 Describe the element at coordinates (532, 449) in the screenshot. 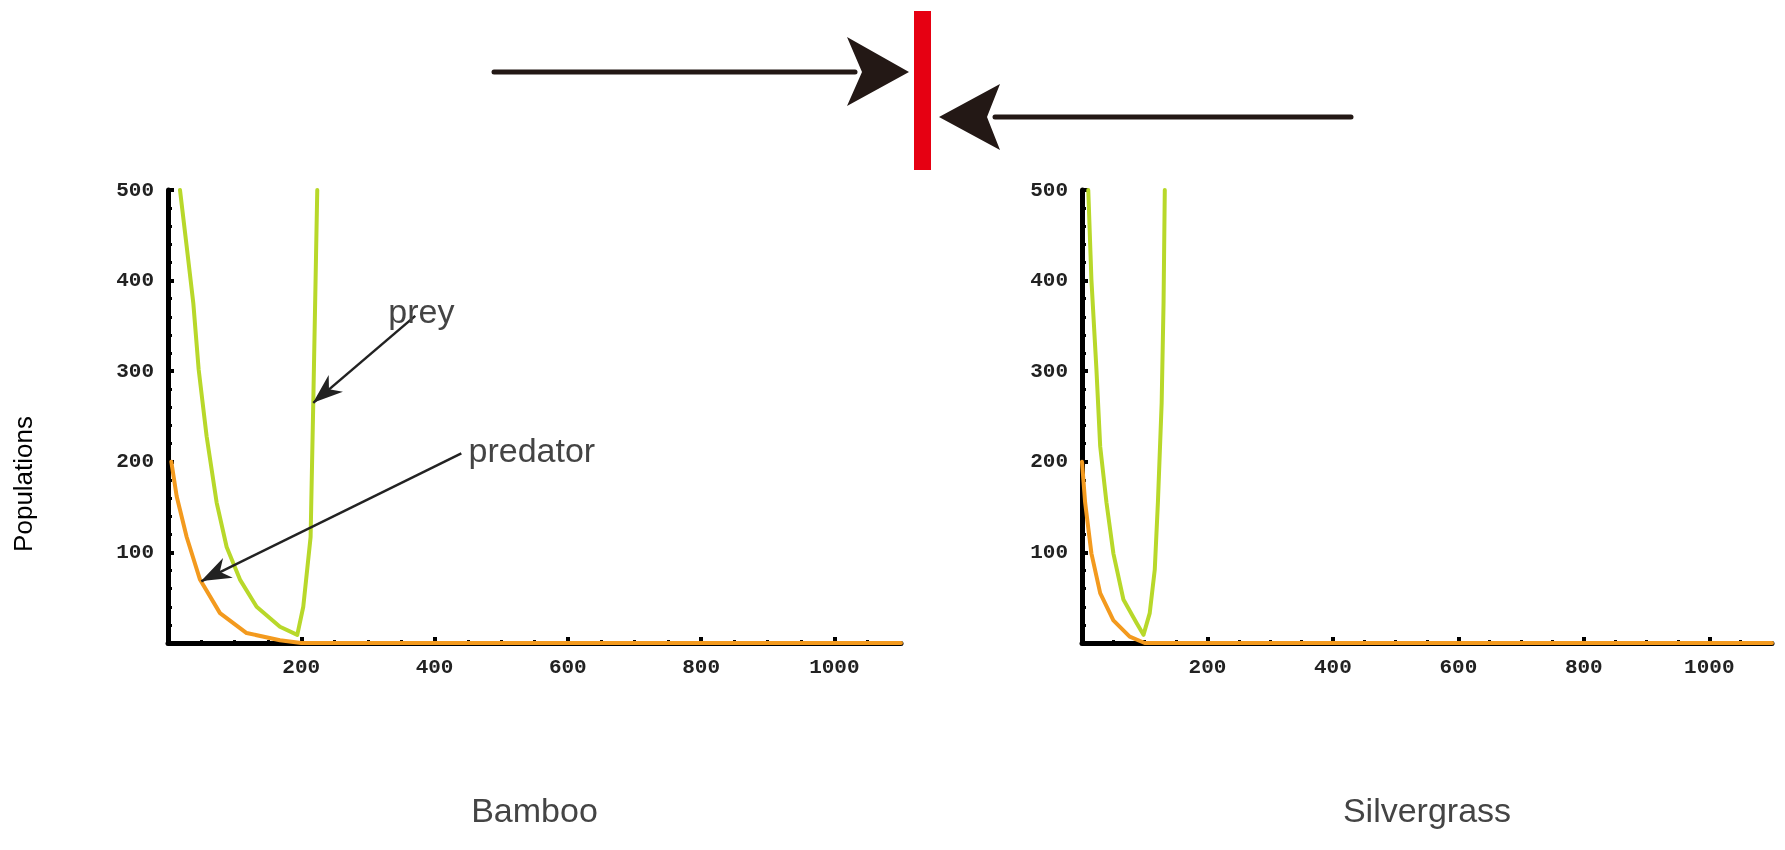

I see `annotation: predator` at that location.